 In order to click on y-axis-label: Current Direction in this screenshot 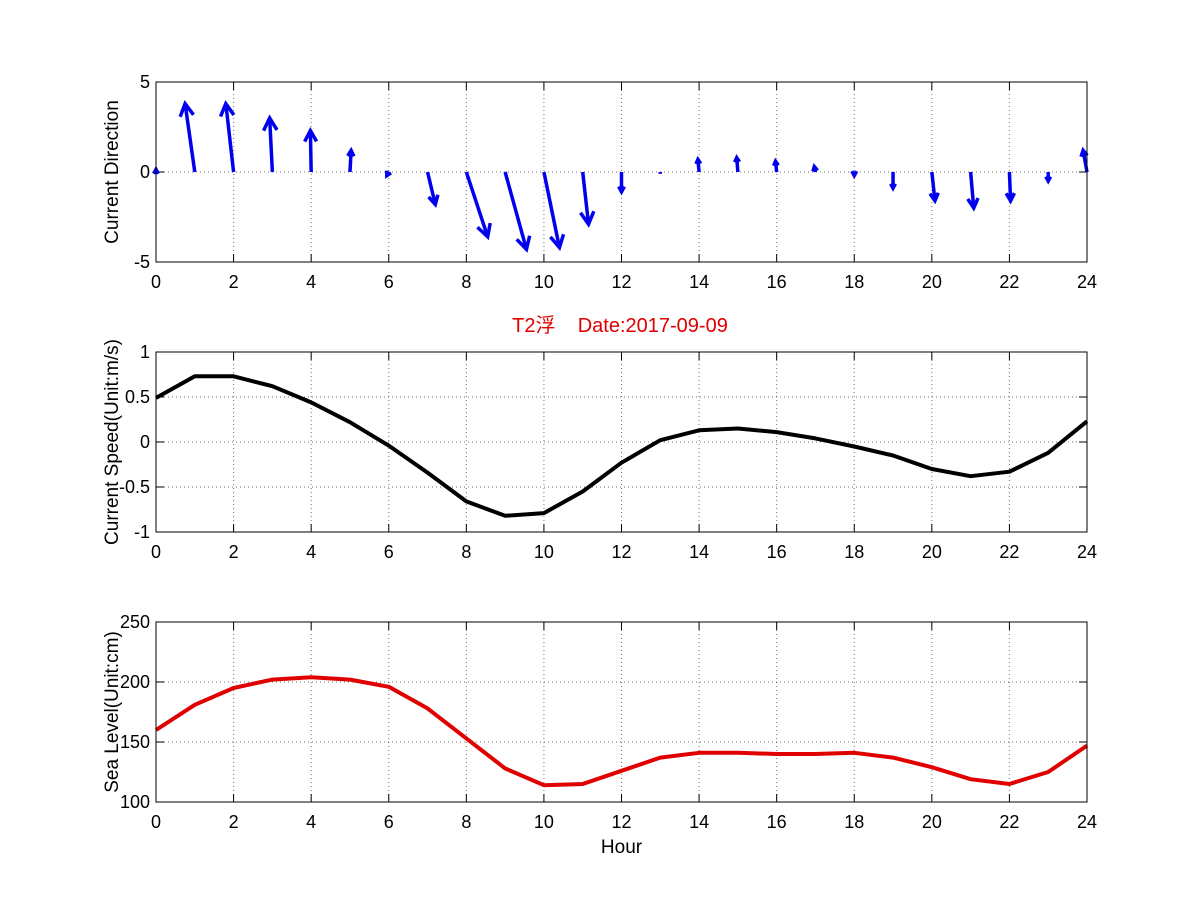, I will do `click(112, 172)`.